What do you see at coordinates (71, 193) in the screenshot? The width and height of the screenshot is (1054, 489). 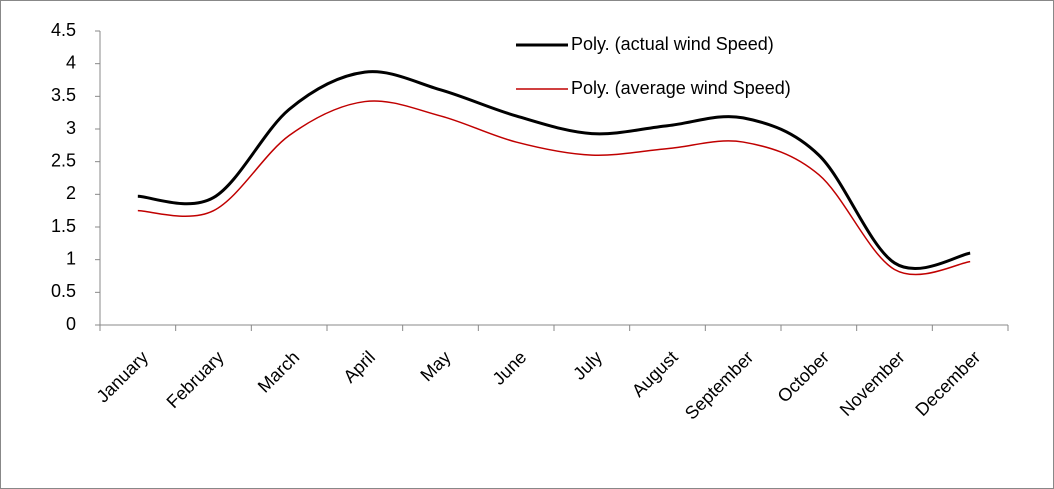 I see `y-tick-label: 2` at bounding box center [71, 193].